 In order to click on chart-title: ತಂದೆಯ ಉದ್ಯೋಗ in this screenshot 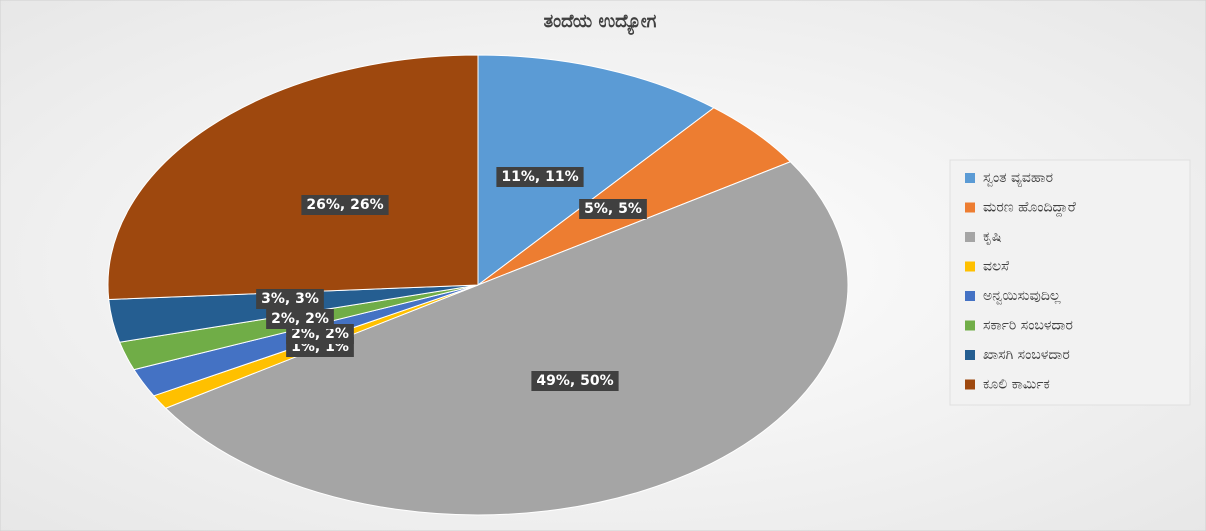, I will do `click(600, 23)`.